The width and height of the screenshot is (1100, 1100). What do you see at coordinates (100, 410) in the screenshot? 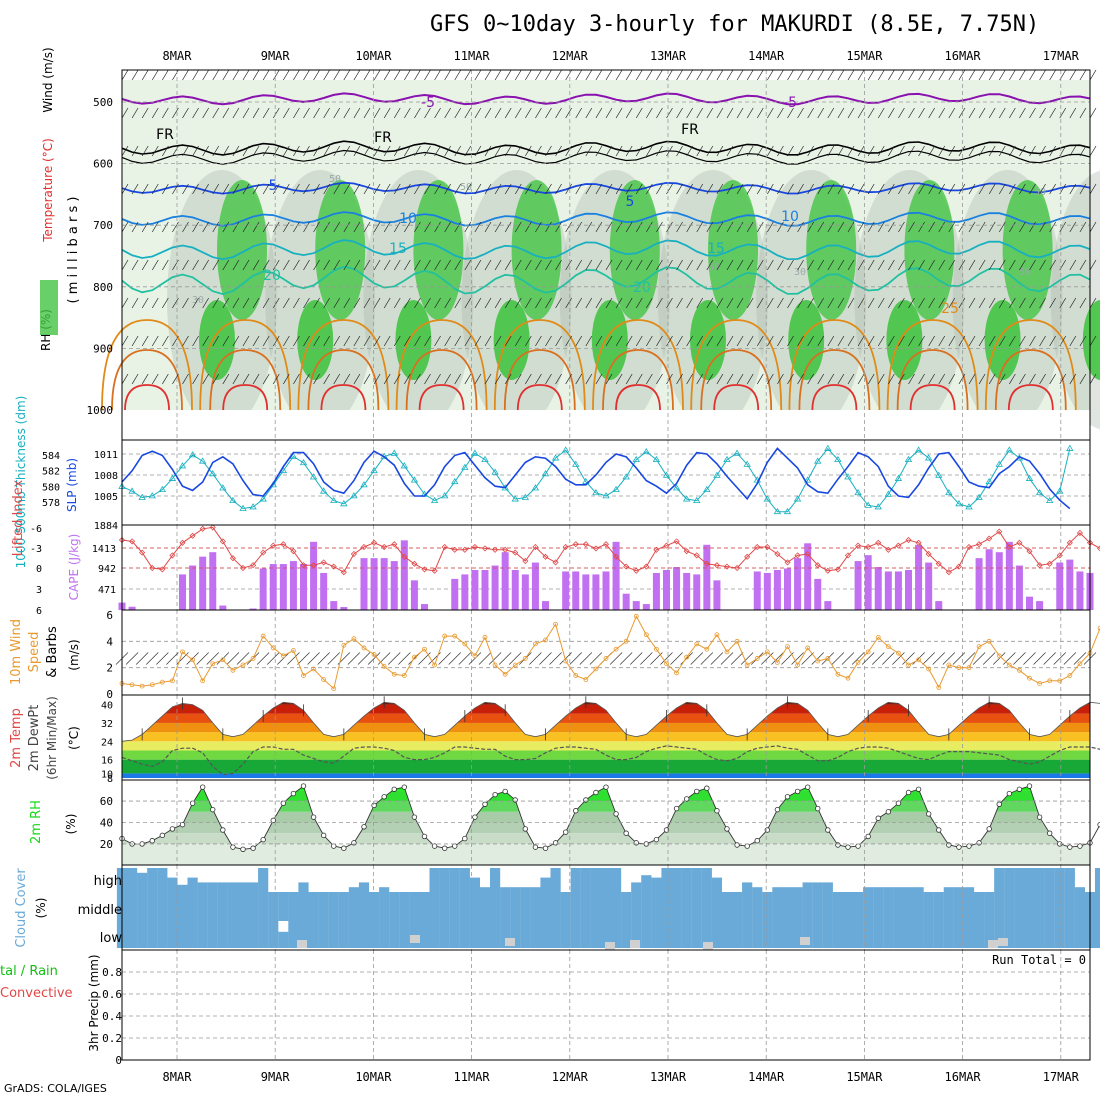
I see `pressure-tick: 1000` at bounding box center [100, 410].